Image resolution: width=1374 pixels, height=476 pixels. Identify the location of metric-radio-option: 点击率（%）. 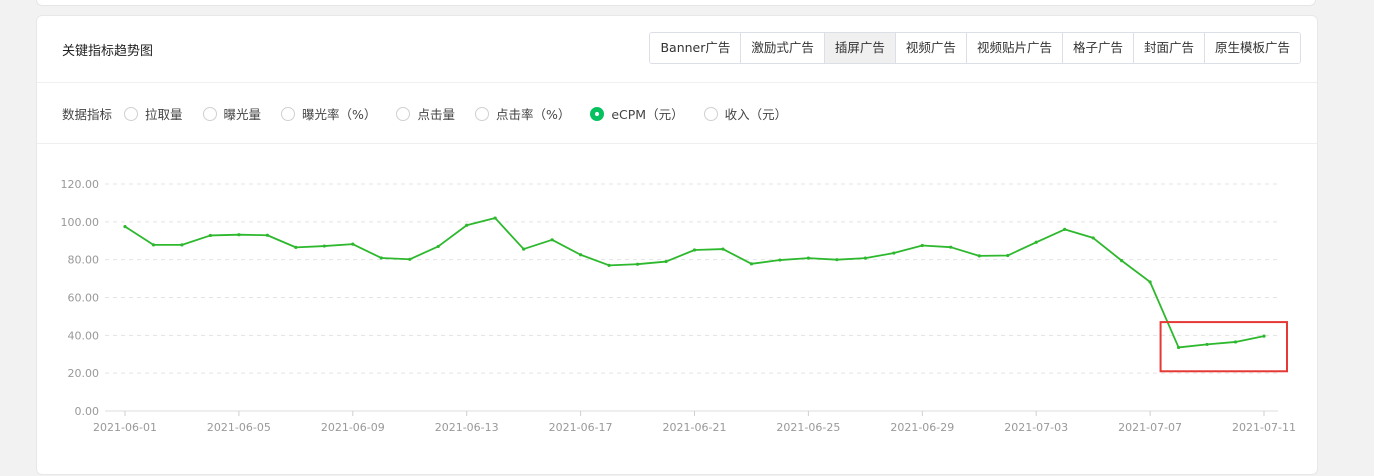
(522, 113).